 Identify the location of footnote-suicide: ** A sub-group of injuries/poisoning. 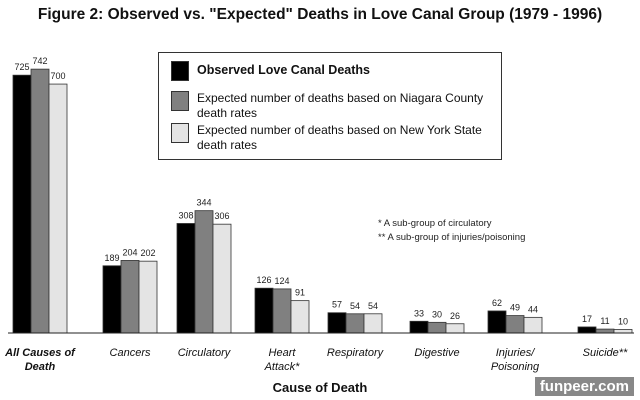
(452, 237).